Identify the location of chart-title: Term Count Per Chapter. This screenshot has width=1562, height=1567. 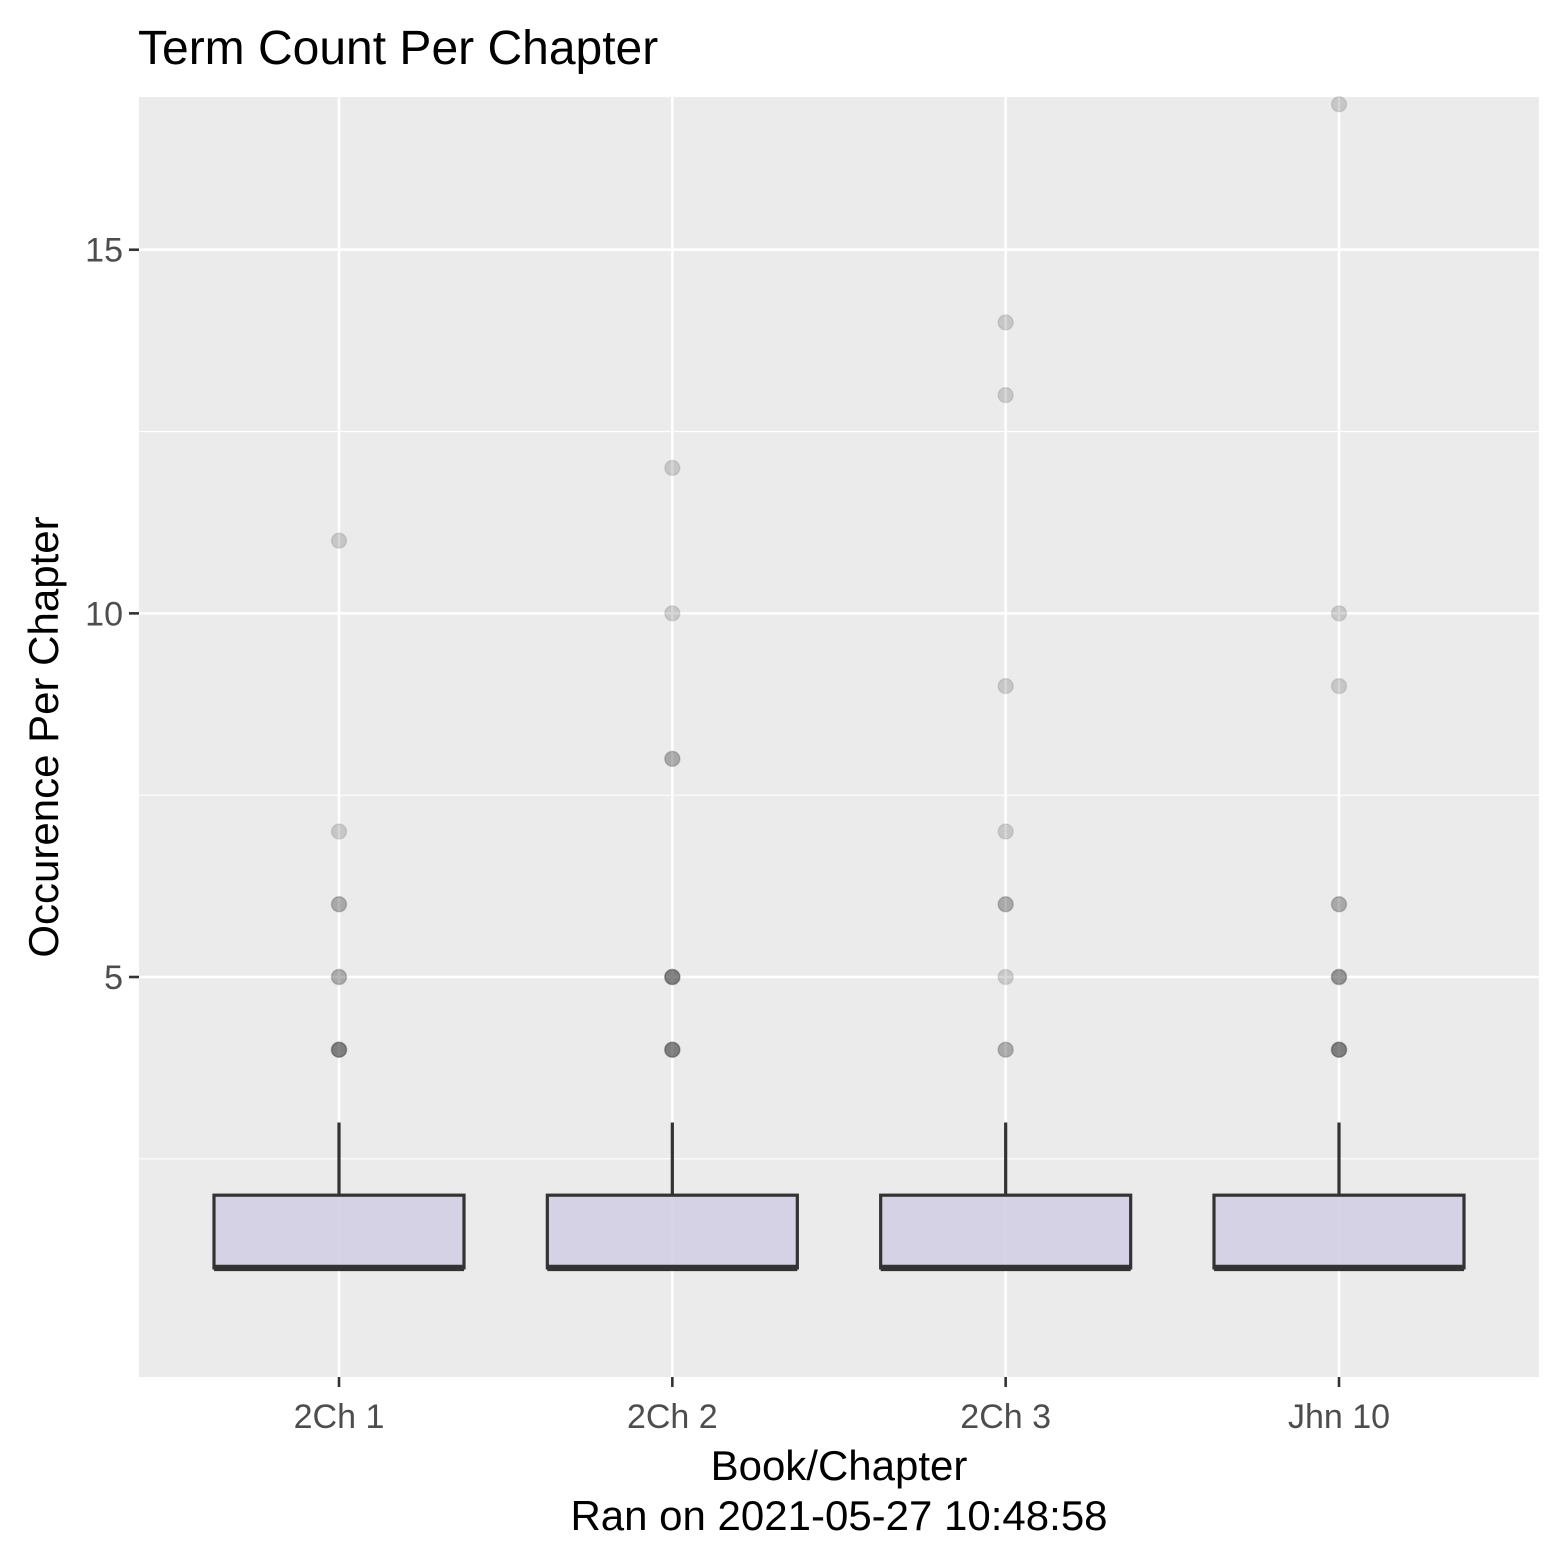
(398, 48).